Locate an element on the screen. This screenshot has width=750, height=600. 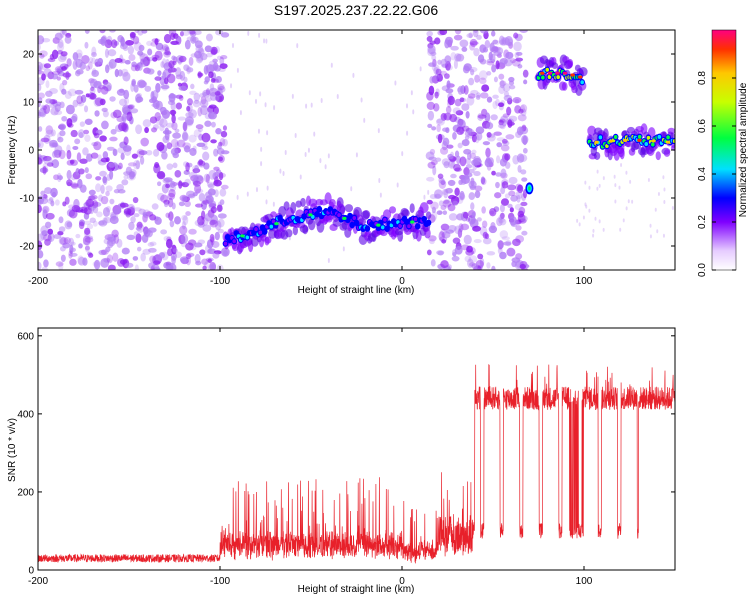
colorbar-tick-label: 0.6 is located at coordinates (702, 126).